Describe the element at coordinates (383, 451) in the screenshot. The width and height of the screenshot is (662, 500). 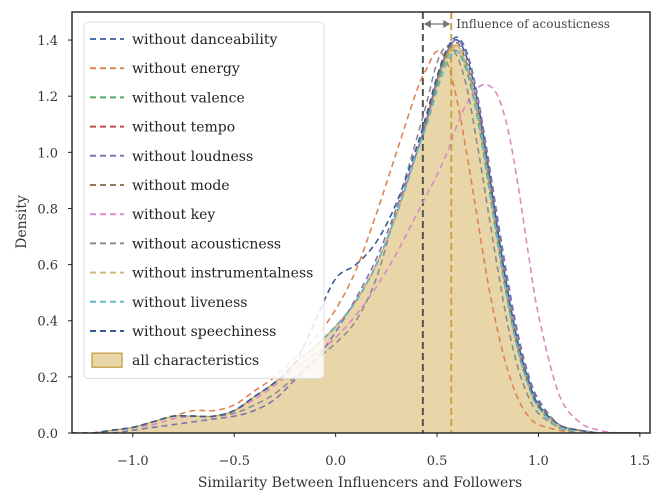
I see `x-axis: −1.0 −0.5 0.0 0.5 1.0 1.5` at that location.